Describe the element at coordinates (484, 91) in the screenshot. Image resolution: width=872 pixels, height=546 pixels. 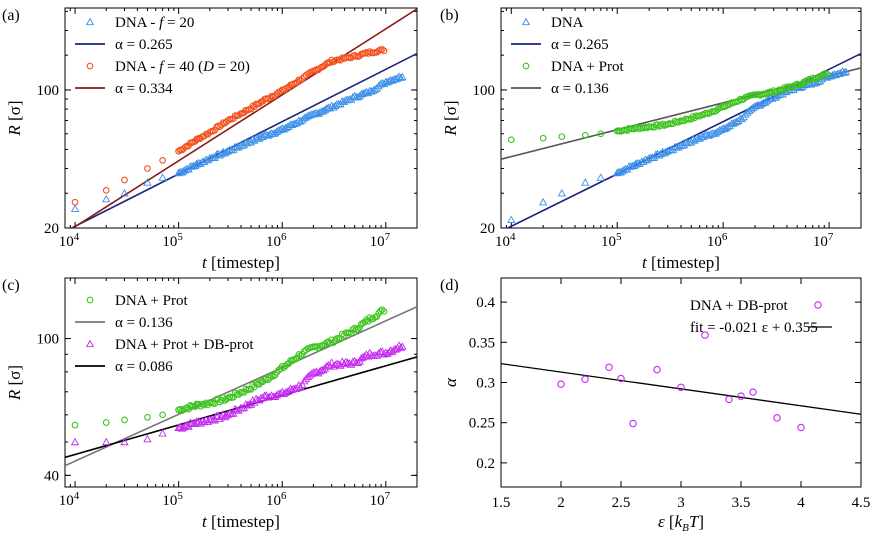
I see `y-tick-label: 100` at that location.